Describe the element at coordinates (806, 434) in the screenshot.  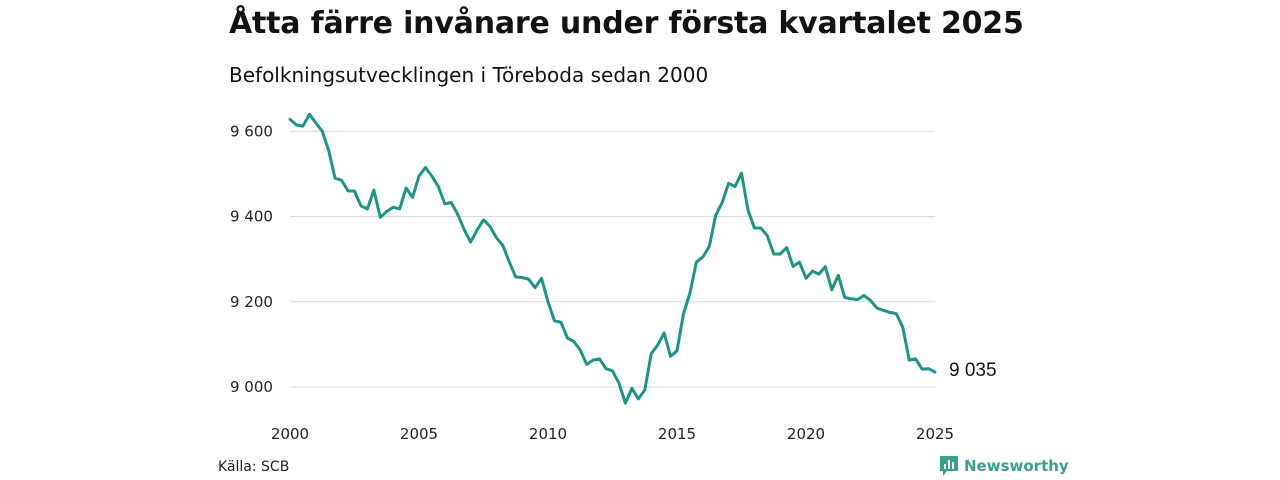
I see `x-tick-label: 2020` at that location.